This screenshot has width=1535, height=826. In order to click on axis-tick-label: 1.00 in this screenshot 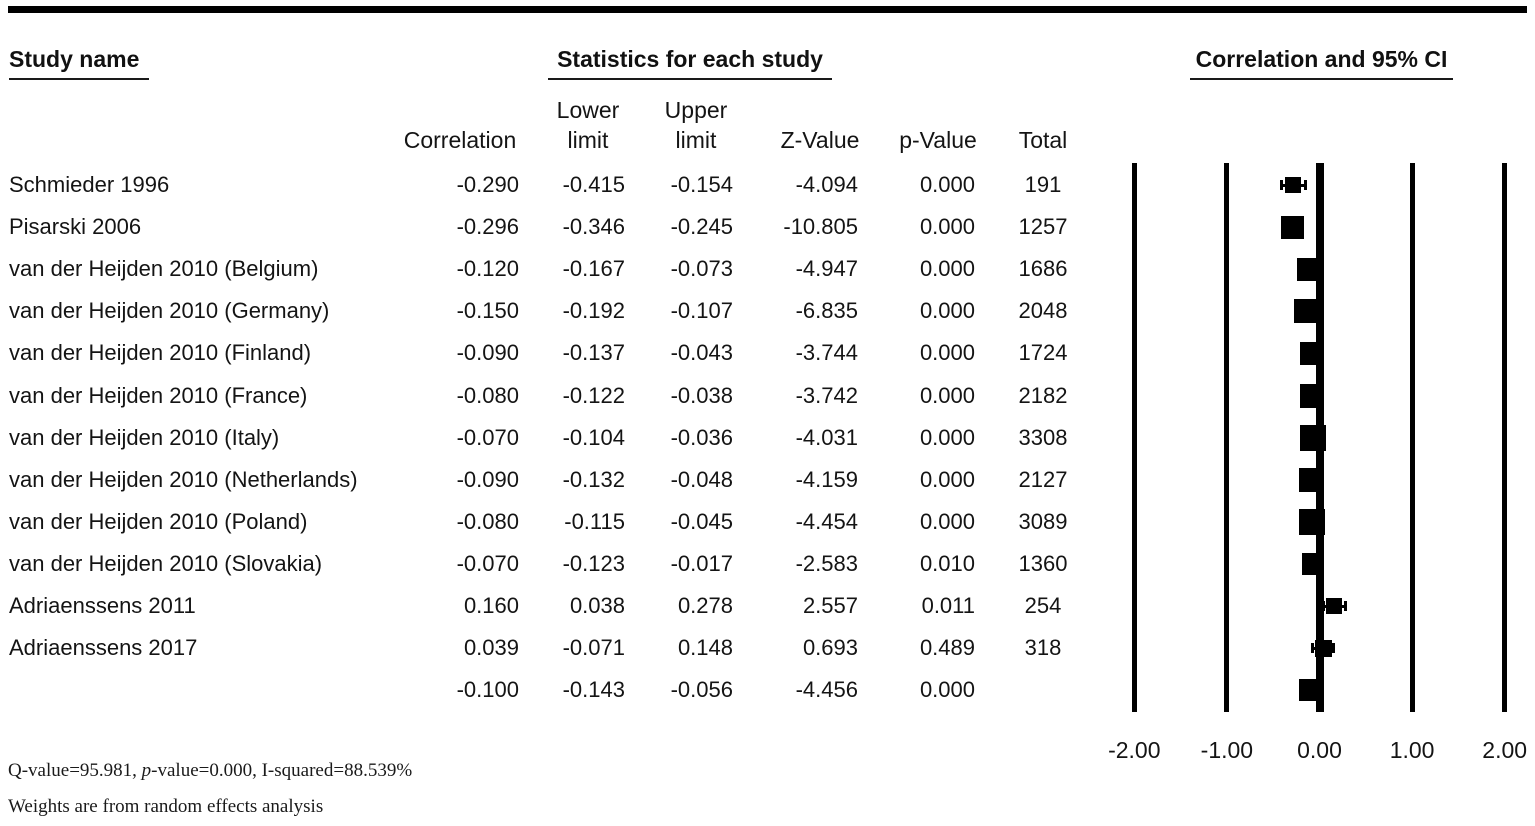, I will do `click(1412, 750)`.